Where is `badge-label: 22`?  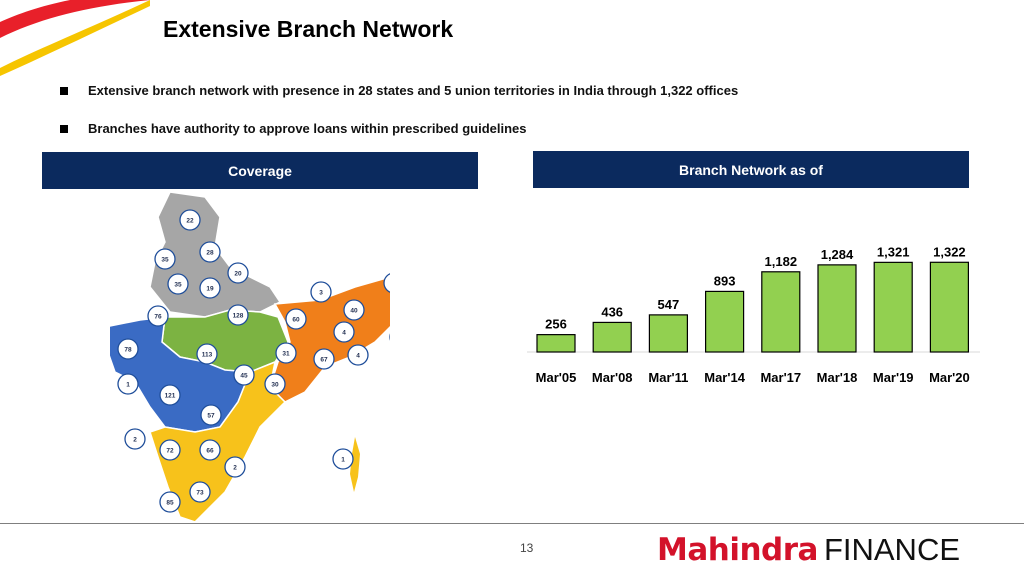 badge-label: 22 is located at coordinates (190, 221).